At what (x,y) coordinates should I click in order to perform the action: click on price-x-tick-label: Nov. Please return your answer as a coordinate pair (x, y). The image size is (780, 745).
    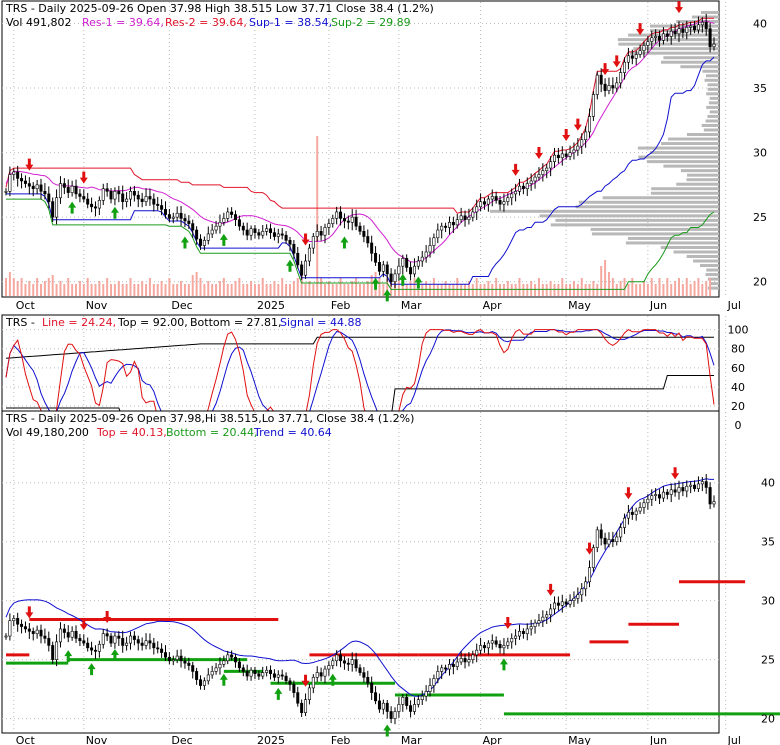
    Looking at the image, I should click on (97, 305).